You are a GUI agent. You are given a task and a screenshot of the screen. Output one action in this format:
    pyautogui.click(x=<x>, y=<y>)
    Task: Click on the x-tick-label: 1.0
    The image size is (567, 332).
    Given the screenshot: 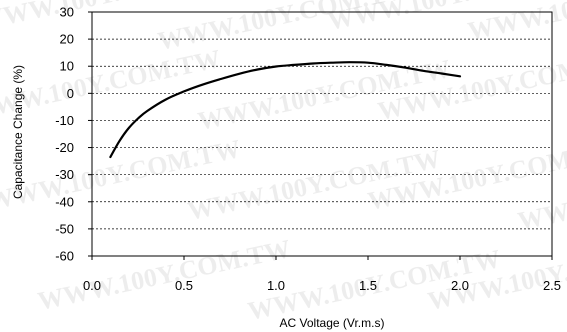 What is the action you would take?
    pyautogui.click(x=276, y=285)
    